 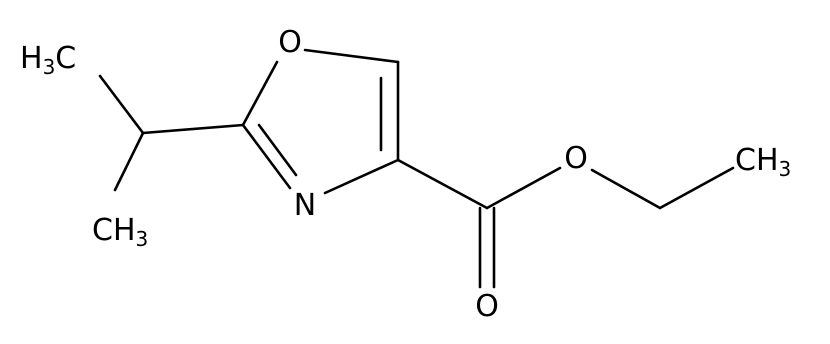 What do you see at coordinates (305, 205) in the screenshot?
I see `atom-label: N` at bounding box center [305, 205].